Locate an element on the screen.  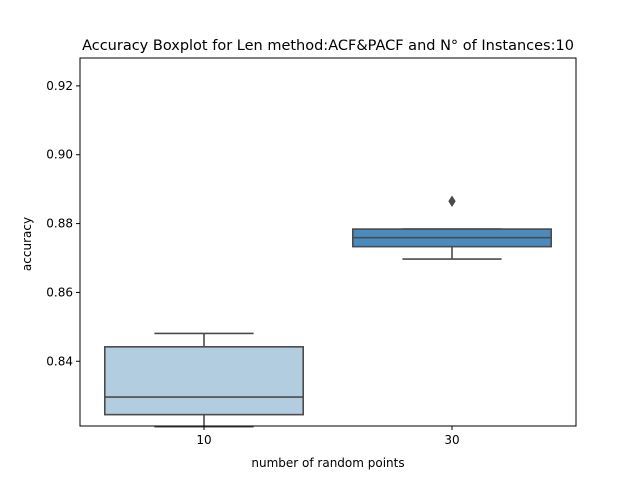
y-axis-label: accuracy is located at coordinates (27, 244).